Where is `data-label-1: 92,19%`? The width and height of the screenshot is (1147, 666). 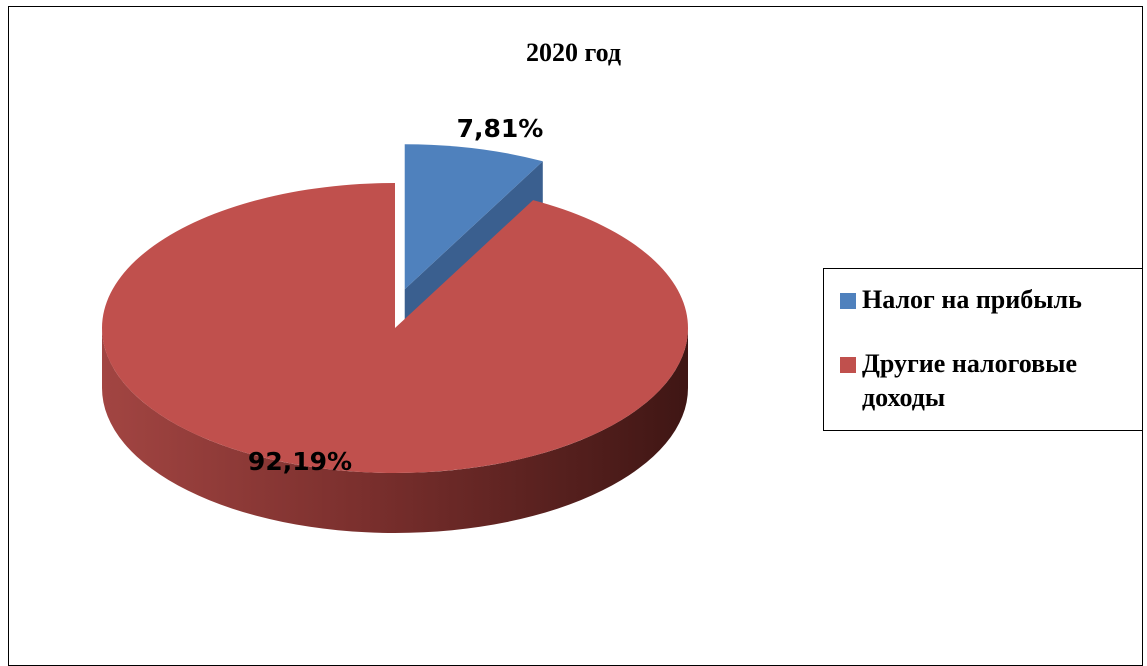
data-label-1: 92,19% is located at coordinates (300, 461).